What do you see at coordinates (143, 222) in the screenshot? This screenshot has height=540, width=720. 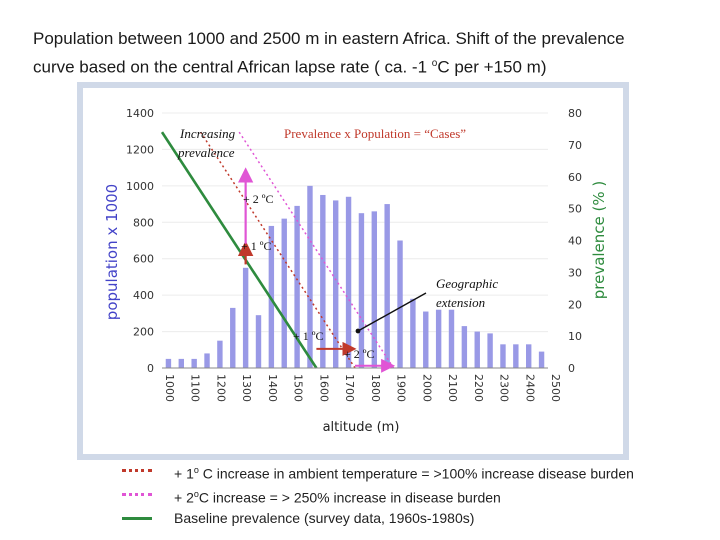 I see `y-left-tick-label: 800` at bounding box center [143, 222].